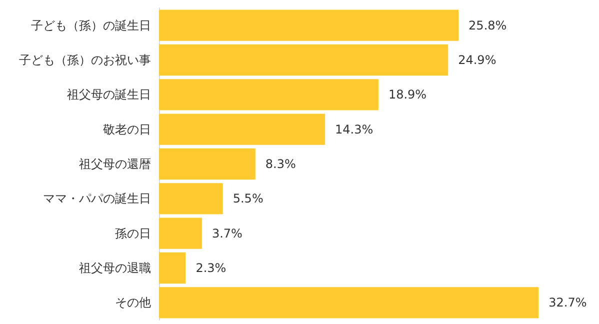 The height and width of the screenshot is (324, 599). I want to click on y-tick-label: 祖父母の退職, so click(115, 268).